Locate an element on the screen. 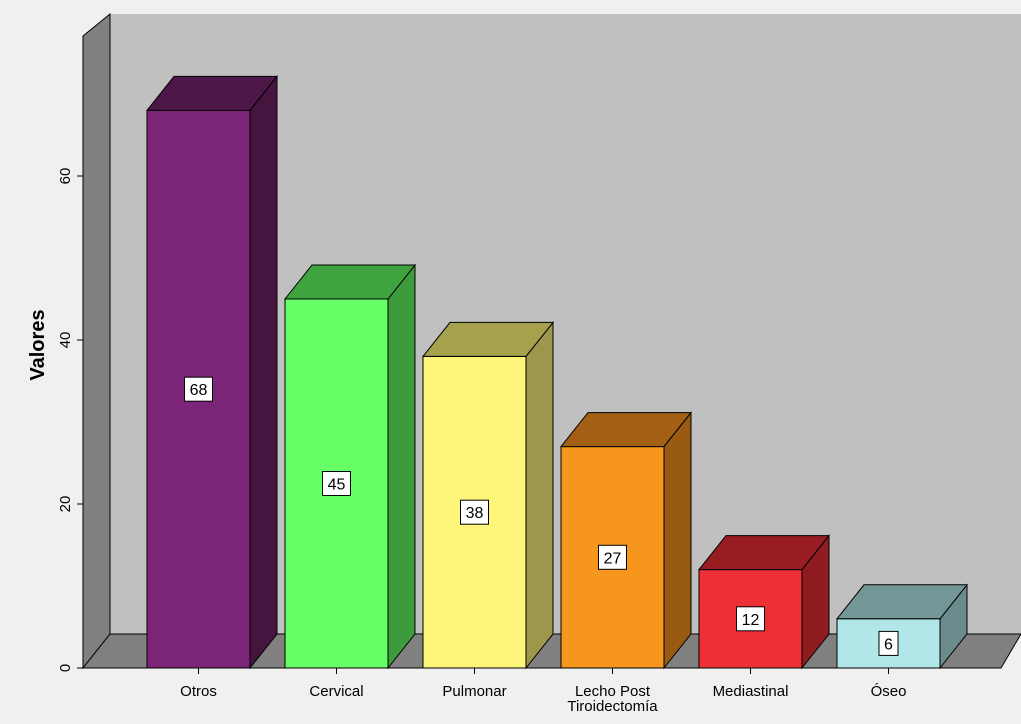 This screenshot has width=1021, height=724. x-tick-label-line: Pulmonar is located at coordinates (474, 691).